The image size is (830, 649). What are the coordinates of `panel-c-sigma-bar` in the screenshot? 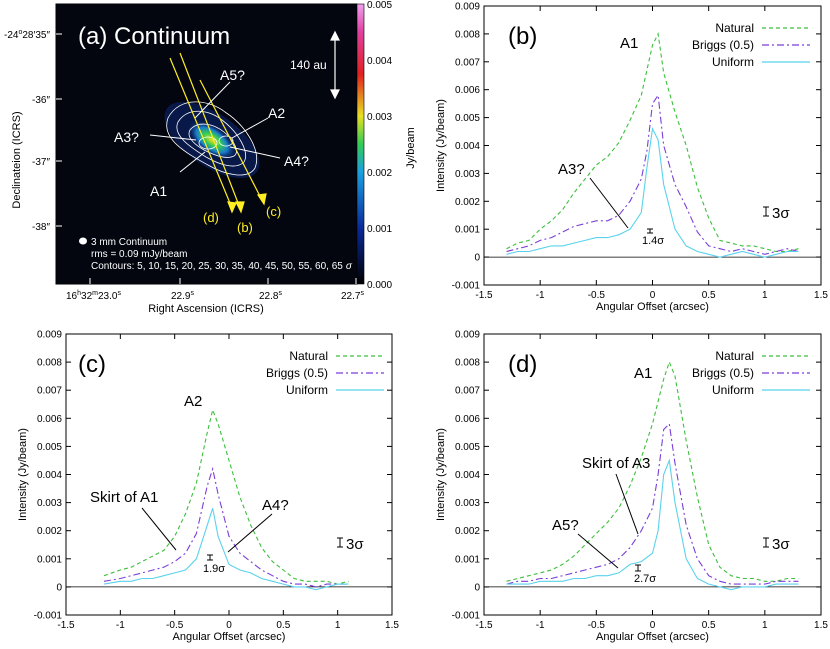 It's located at (340, 542).